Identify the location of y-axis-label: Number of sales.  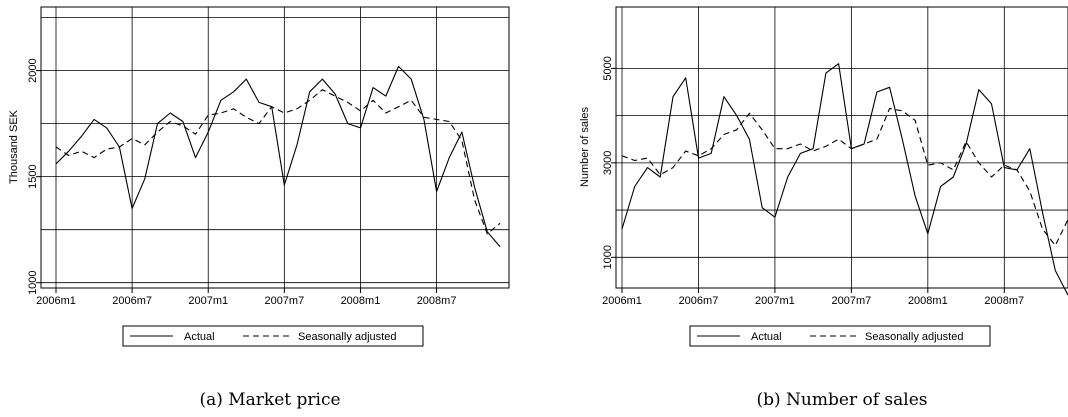
(585, 146).